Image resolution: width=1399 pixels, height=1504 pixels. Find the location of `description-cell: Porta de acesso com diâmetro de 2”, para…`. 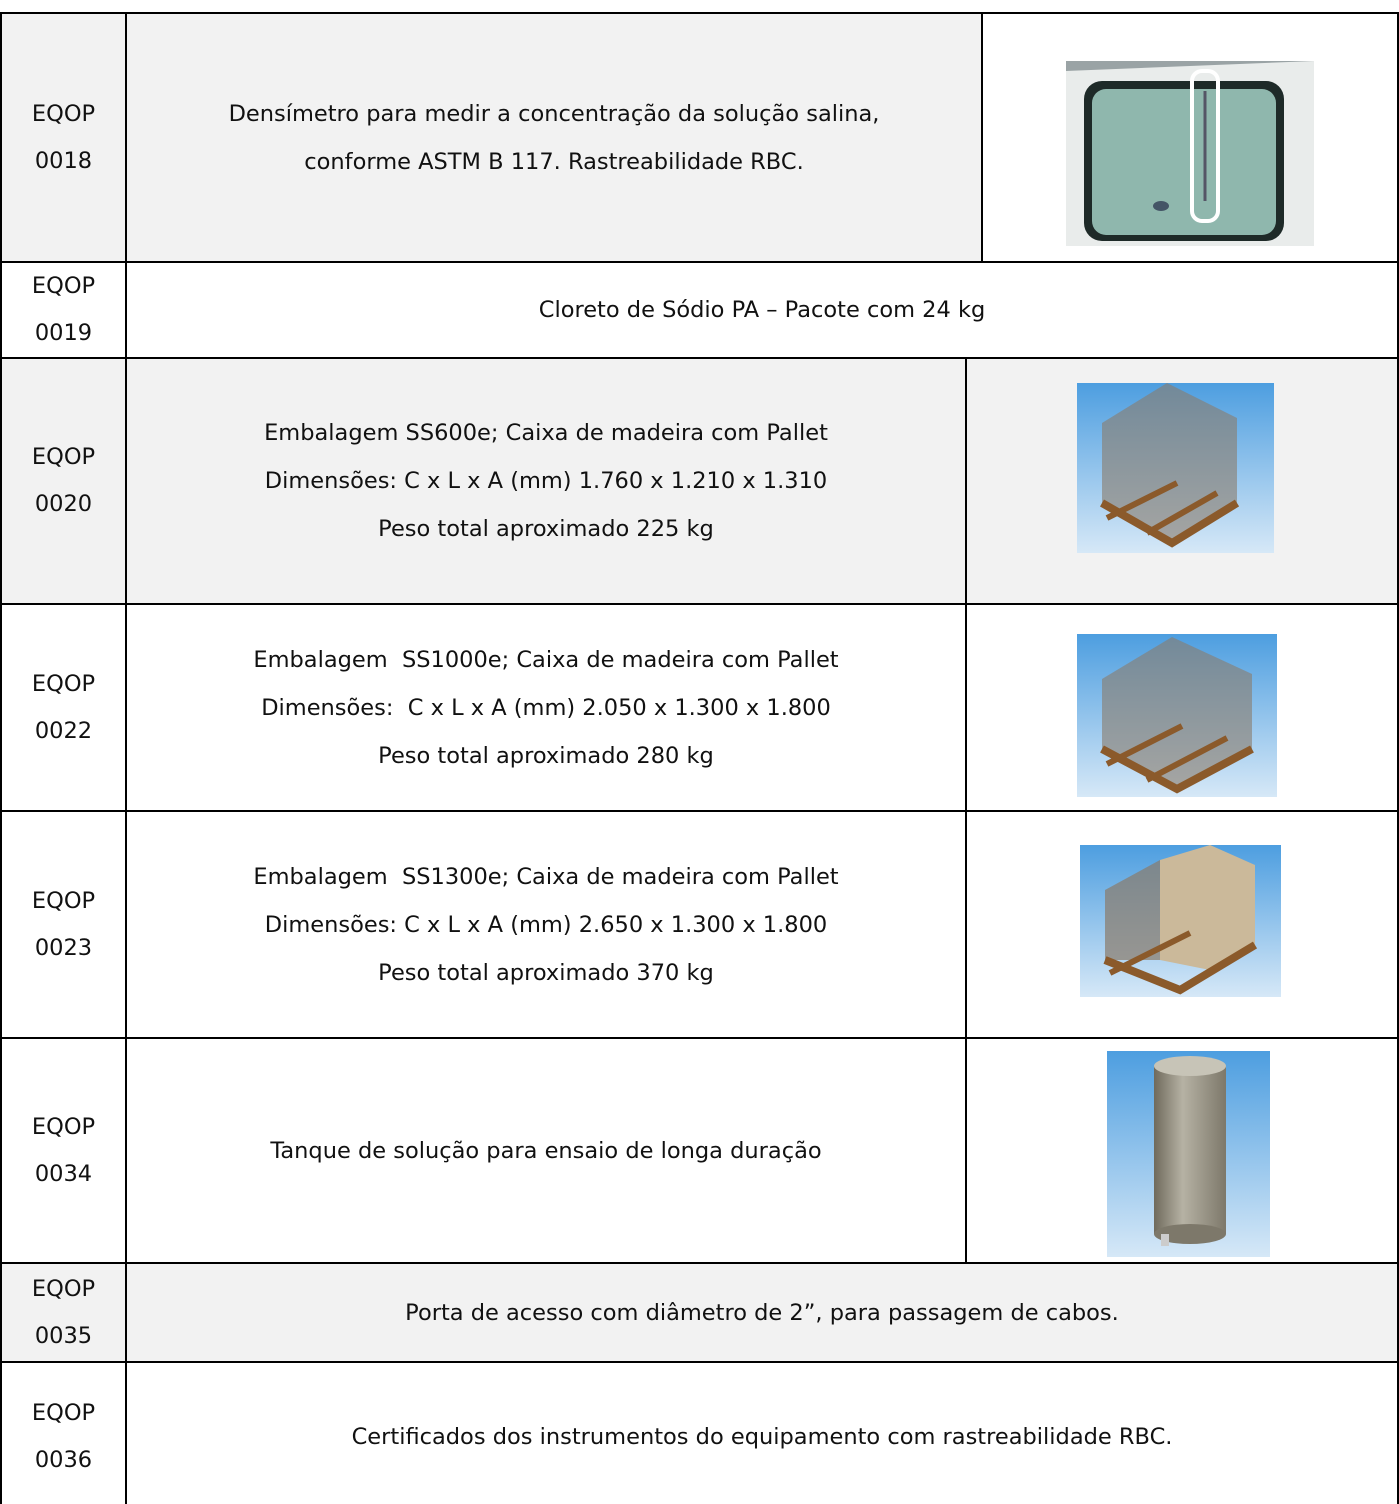

description-cell: Porta de acesso com diâmetro de 2”, para… is located at coordinates (762, 1311).